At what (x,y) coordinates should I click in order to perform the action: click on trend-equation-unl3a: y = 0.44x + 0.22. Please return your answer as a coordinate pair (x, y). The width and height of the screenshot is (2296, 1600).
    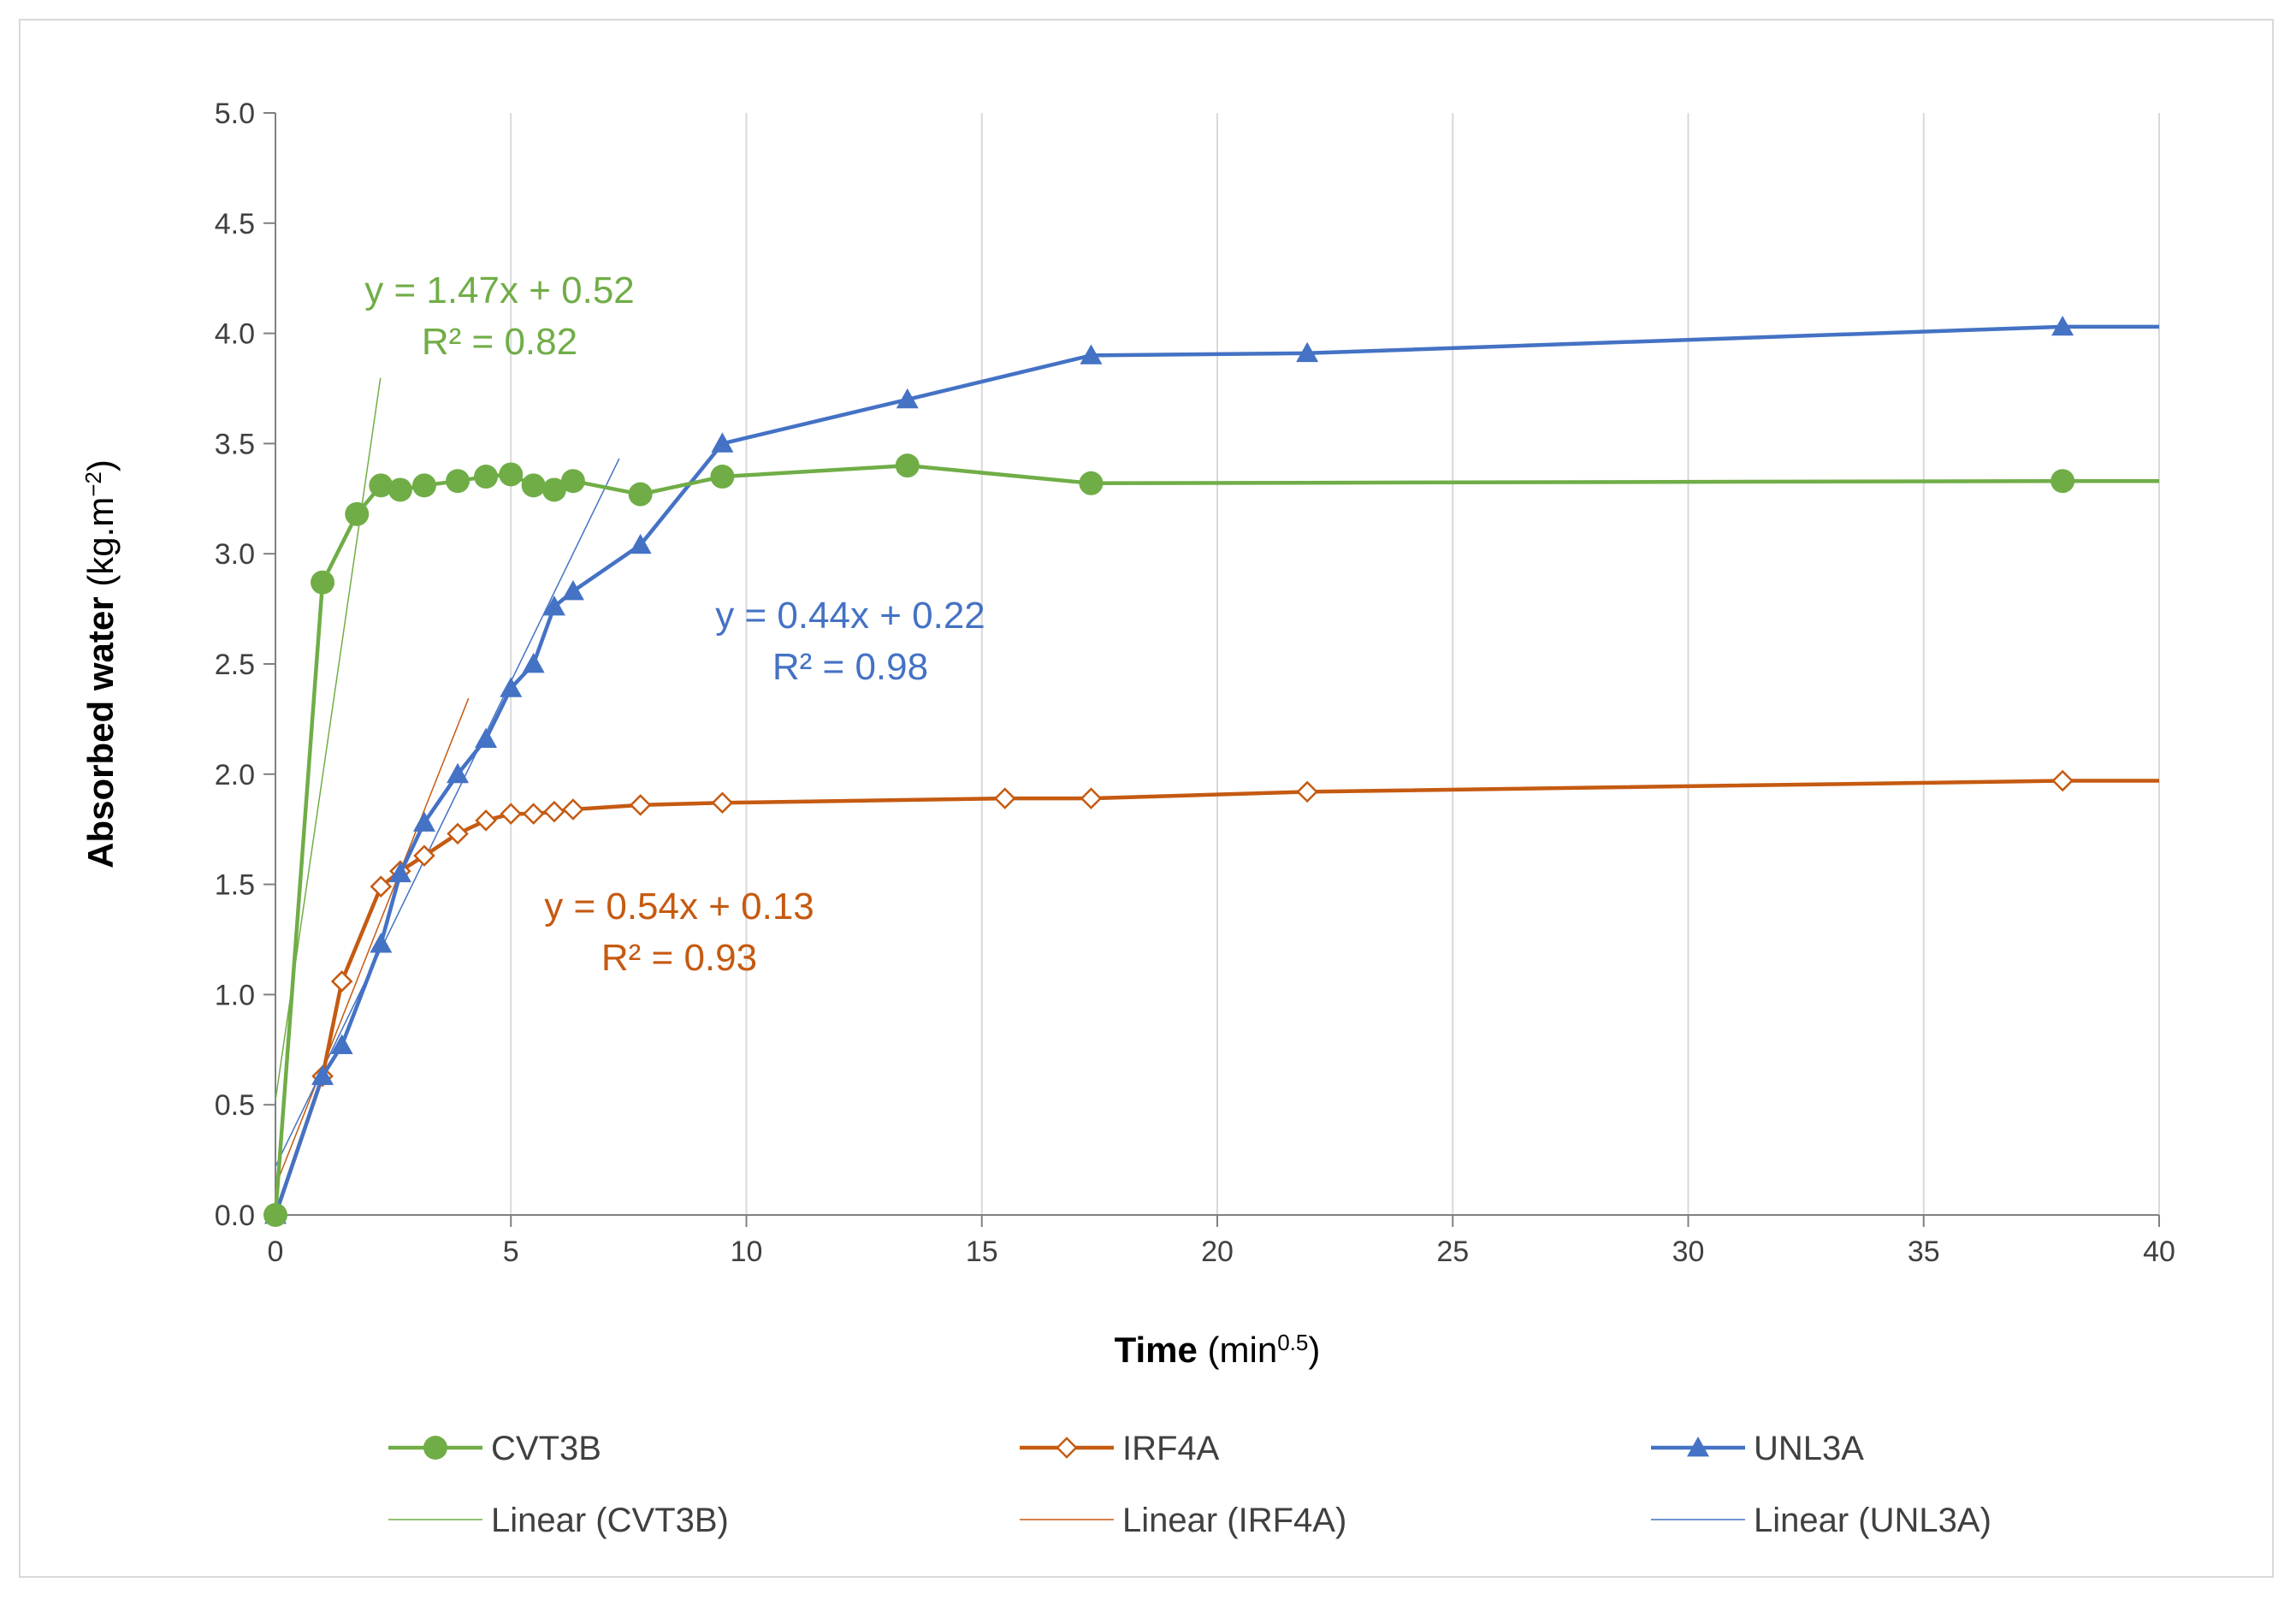
    Looking at the image, I should click on (850, 616).